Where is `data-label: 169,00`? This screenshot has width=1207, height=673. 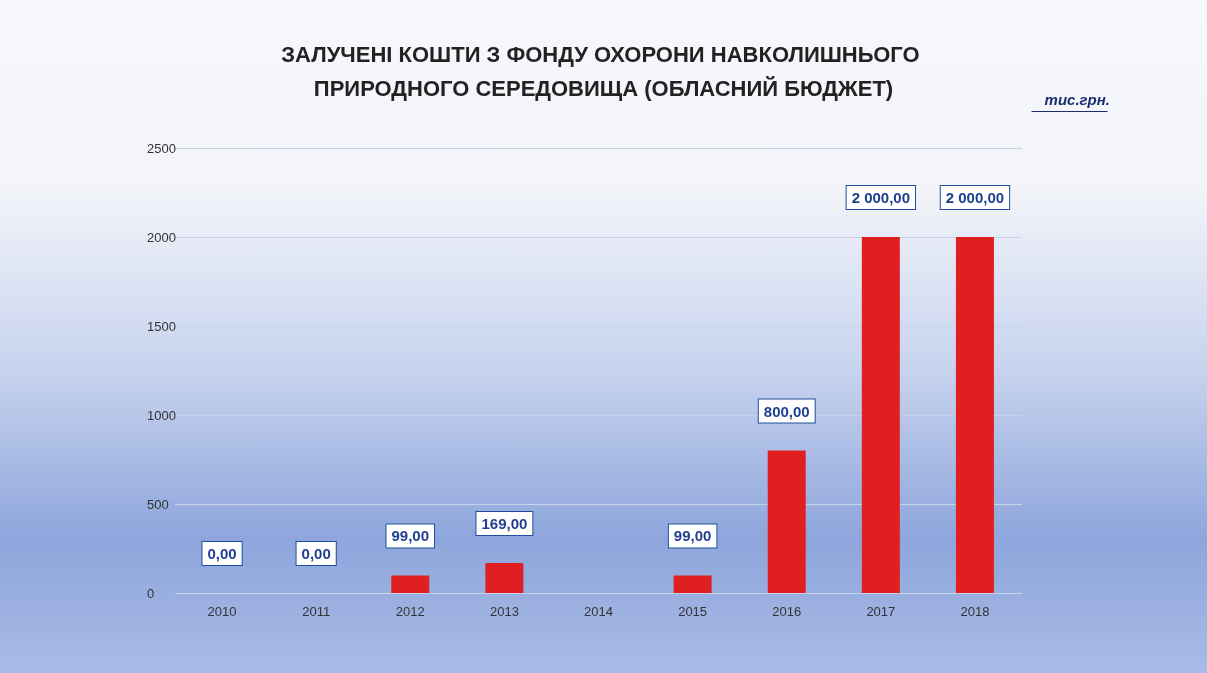
data-label: 169,00 is located at coordinates (504, 523).